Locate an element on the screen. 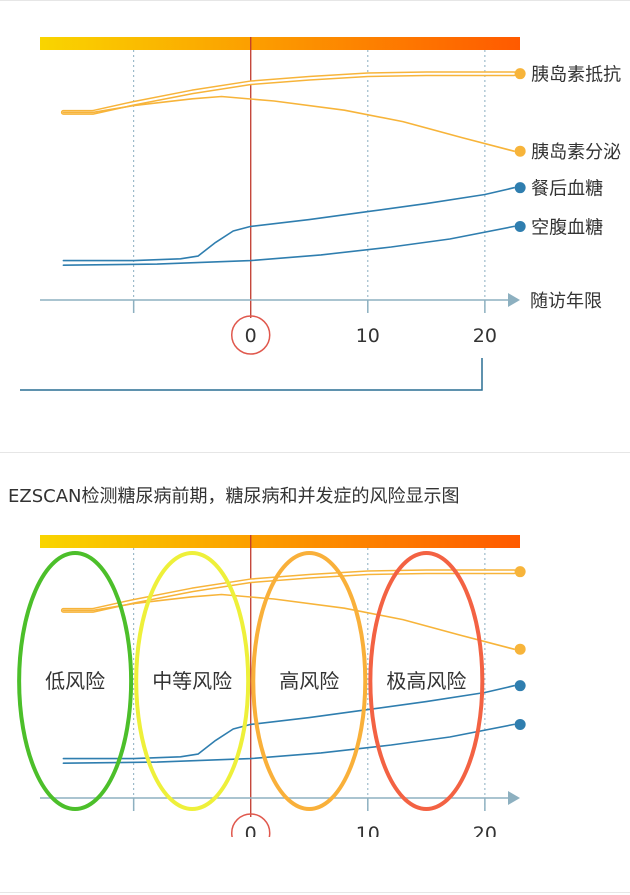 The height and width of the screenshot is (895, 630). legend-label: 空腹血糖 is located at coordinates (567, 227).